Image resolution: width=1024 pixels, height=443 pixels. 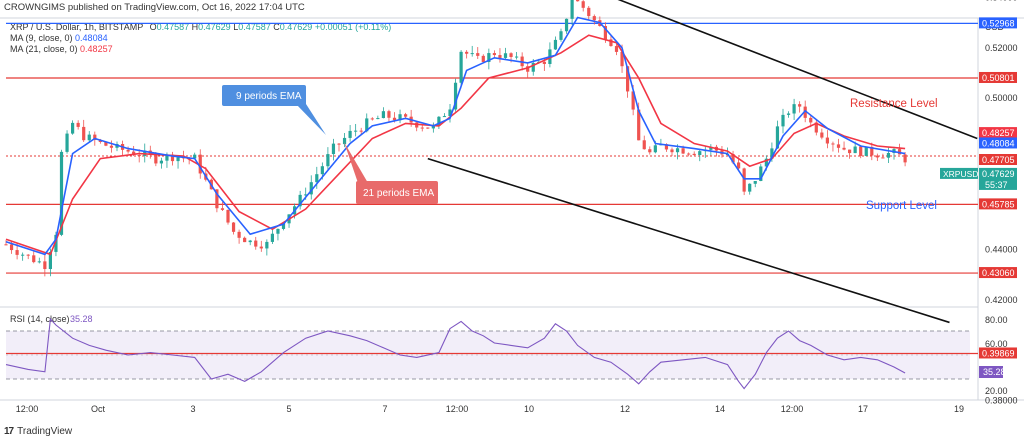 What do you see at coordinates (356, 162) in the screenshot?
I see `ema21-callout-pointer` at bounding box center [356, 162].